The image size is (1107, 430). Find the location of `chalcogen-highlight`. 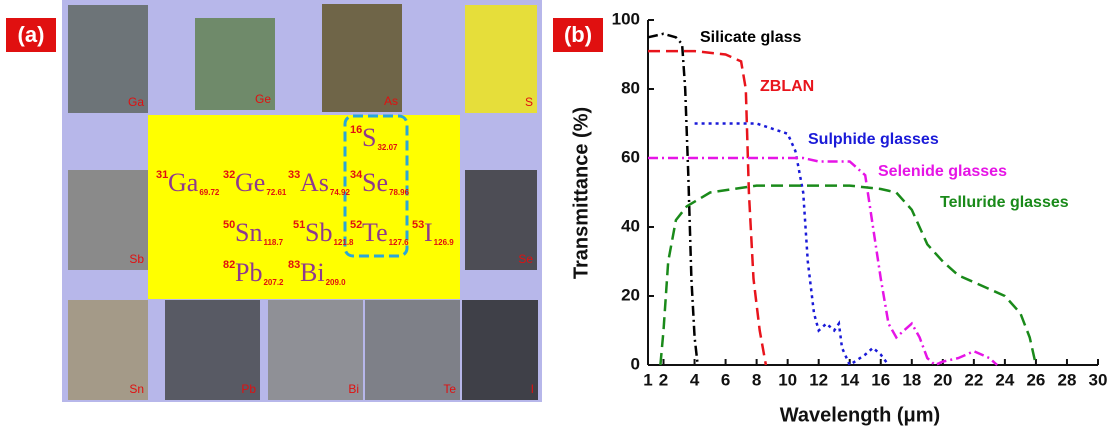

chalcogen-highlight is located at coordinates (376, 186).